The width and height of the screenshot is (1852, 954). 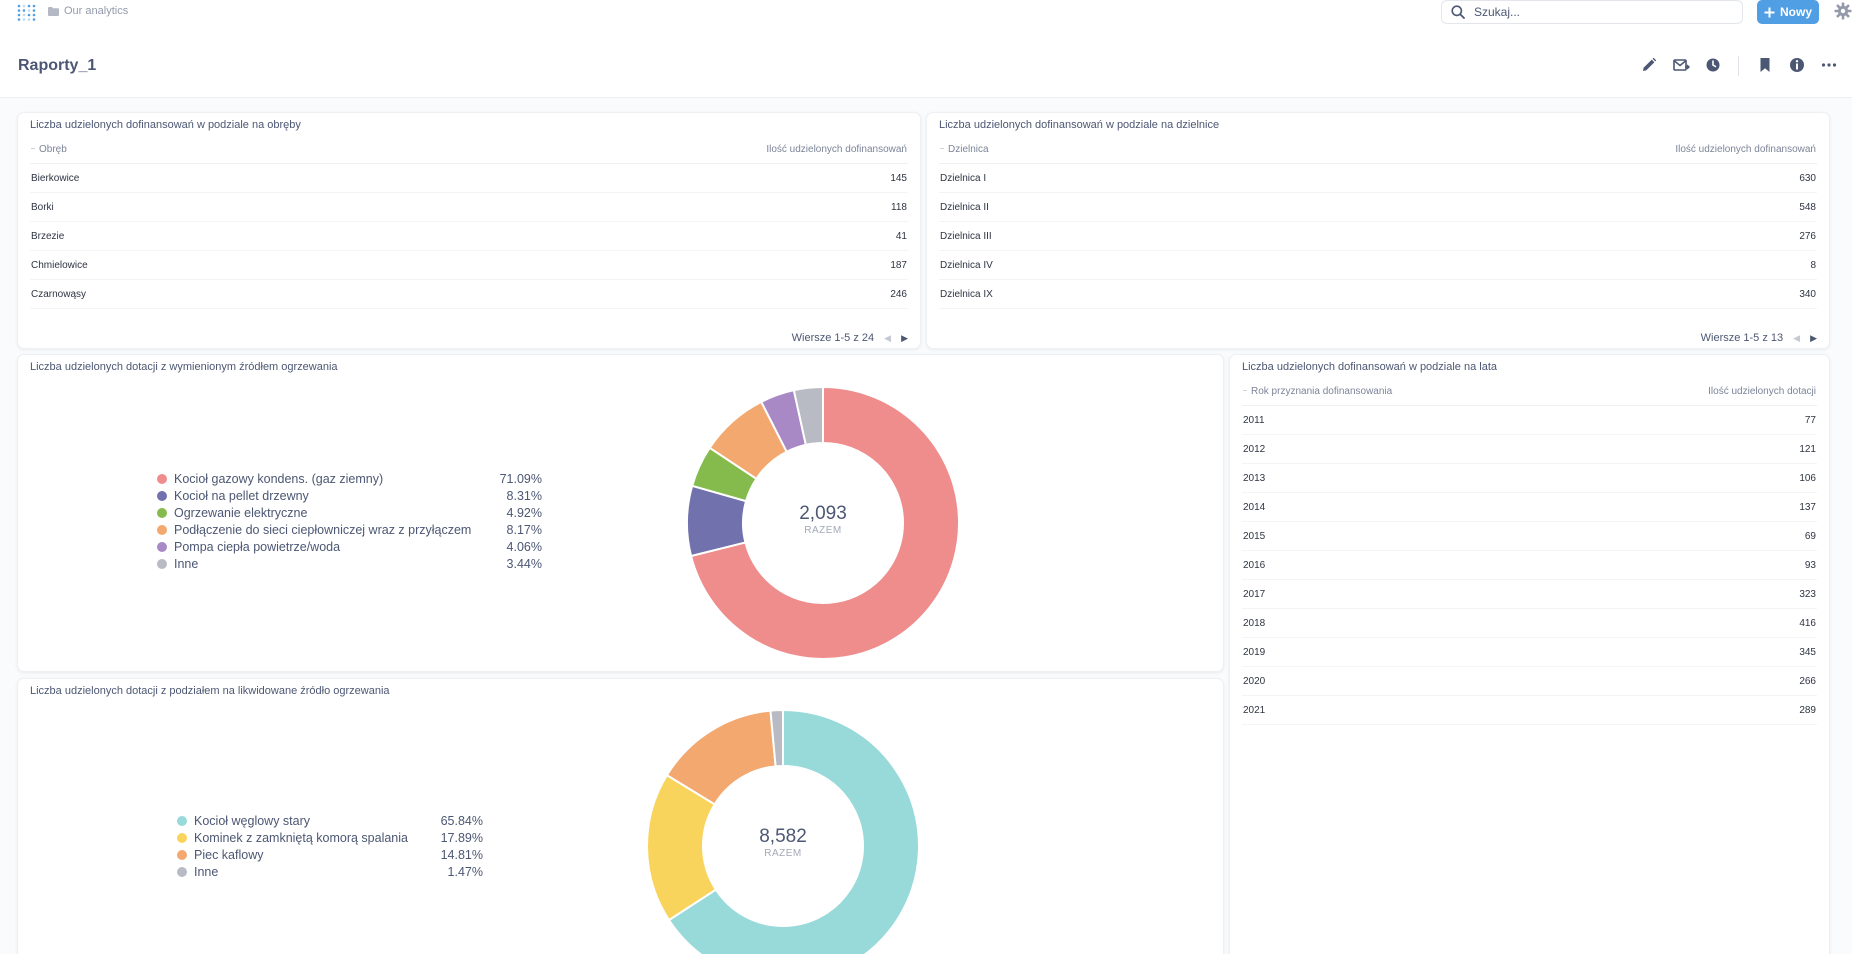 I want to click on column-header-dzielnica: Dzielnica, so click(x=964, y=149).